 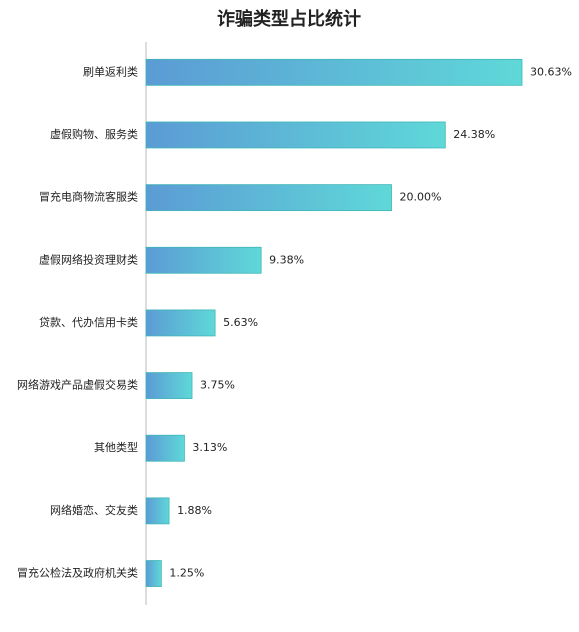 What do you see at coordinates (88, 322) in the screenshot?
I see `category-label: 贷款、代办信用卡类` at bounding box center [88, 322].